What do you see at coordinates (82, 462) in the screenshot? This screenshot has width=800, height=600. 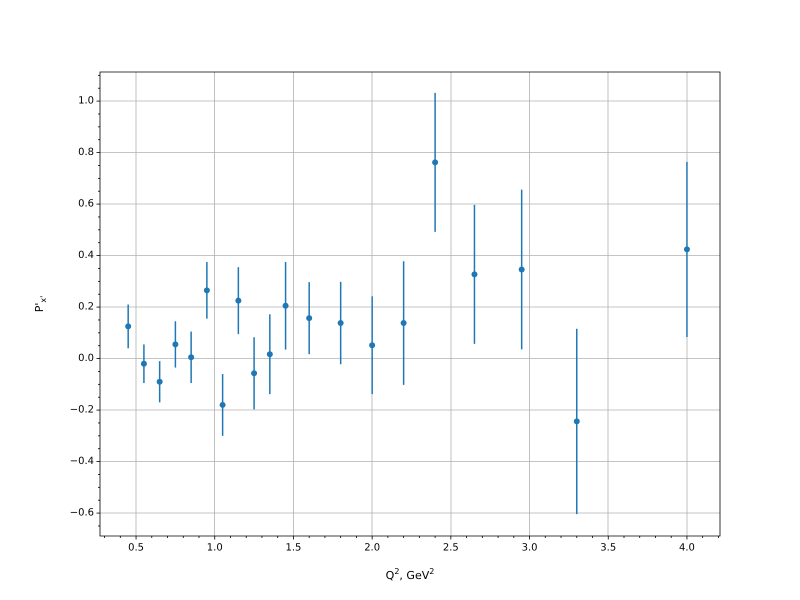 I see `y-tick-label: −0.4` at bounding box center [82, 462].